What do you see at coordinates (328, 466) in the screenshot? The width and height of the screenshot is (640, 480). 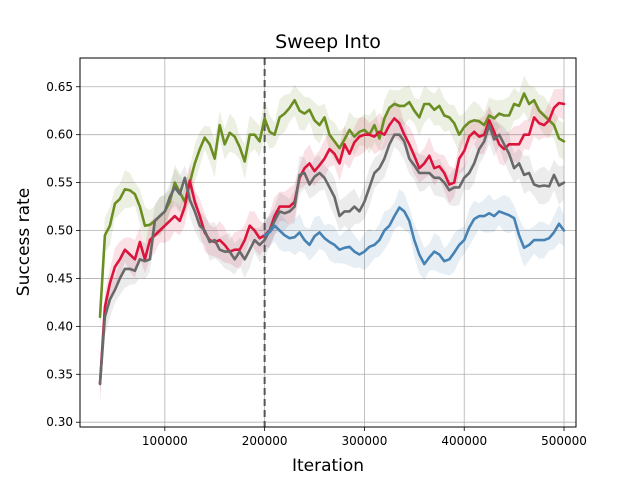 I see `x-axis-title: Iteration` at bounding box center [328, 466].